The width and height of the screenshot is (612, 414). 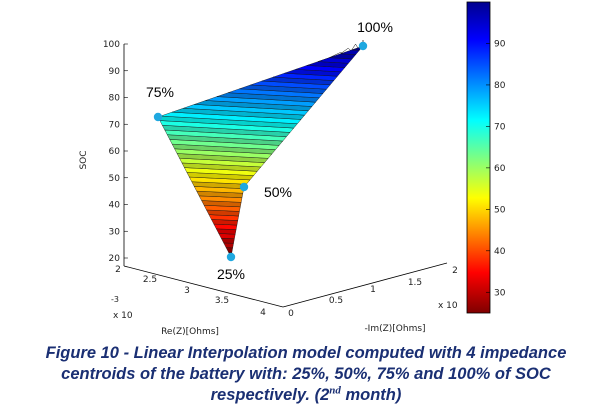 I want to click on y-tick-0.5: 0.5, so click(x=336, y=301).